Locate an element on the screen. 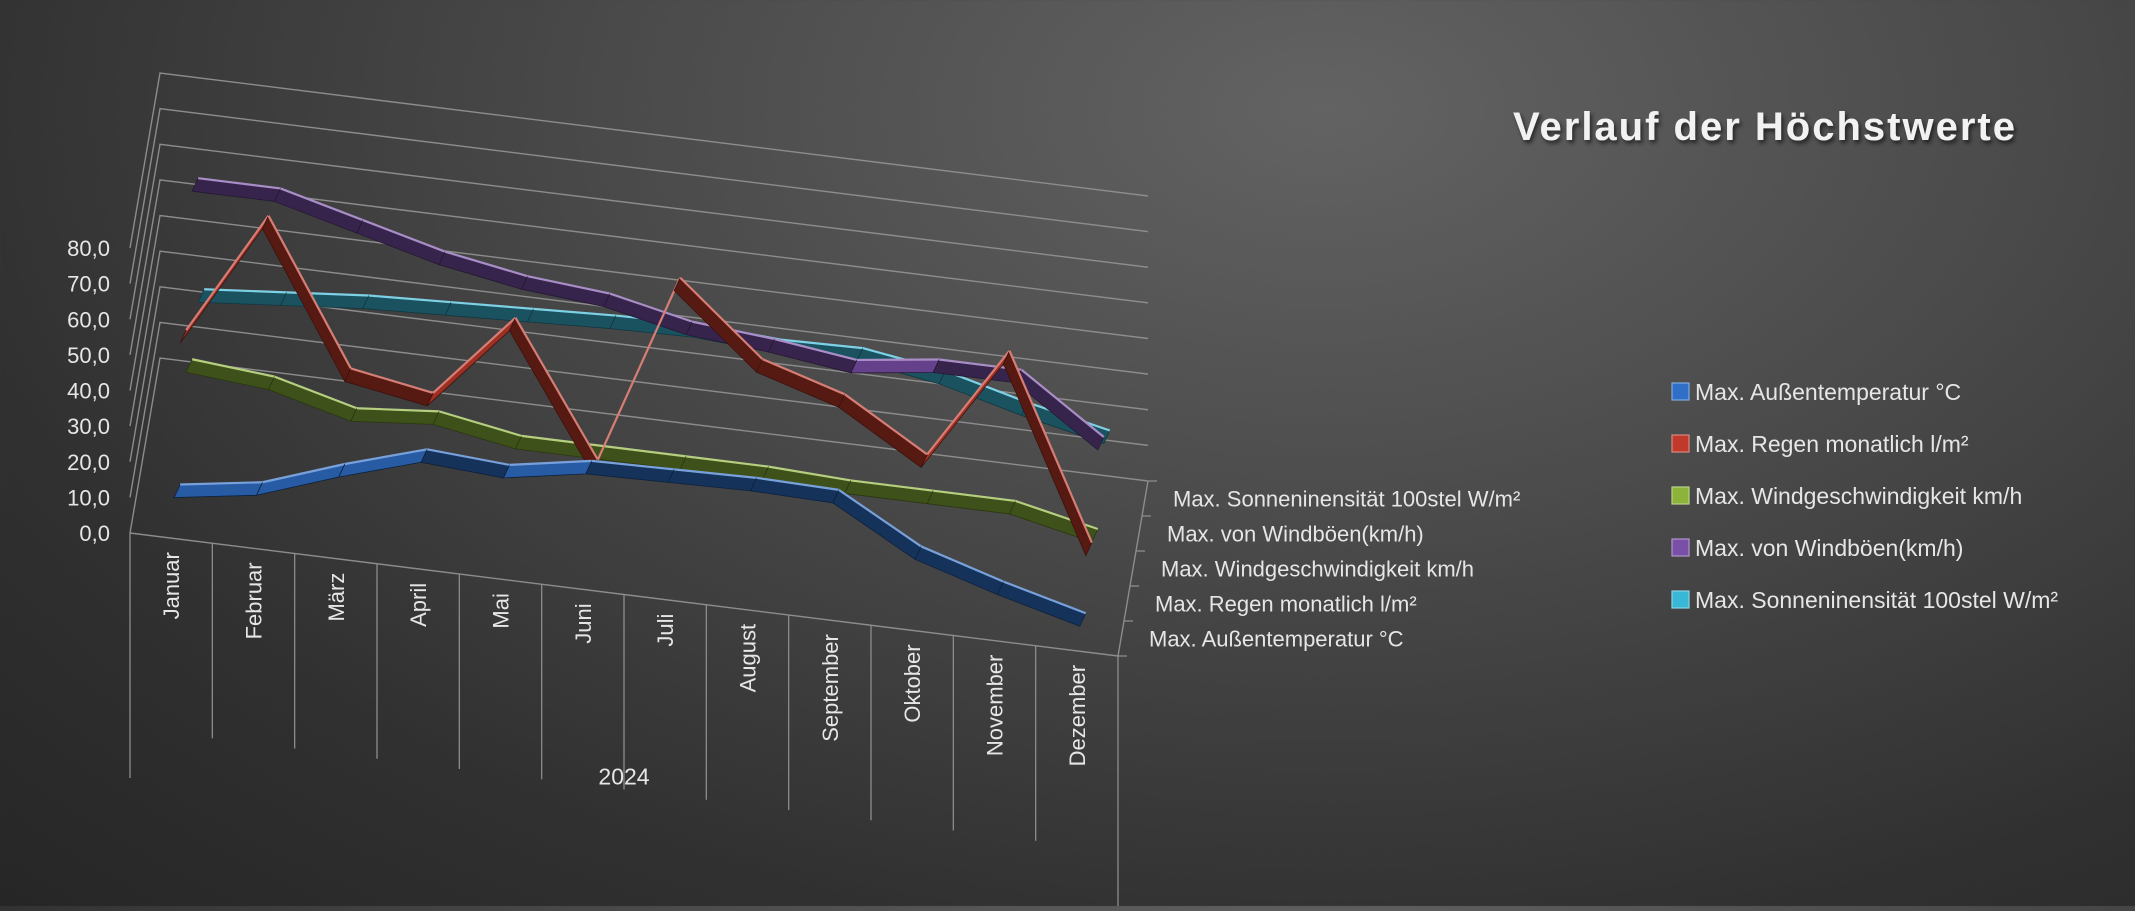  y-tick-label: 40,0 is located at coordinates (88, 391).